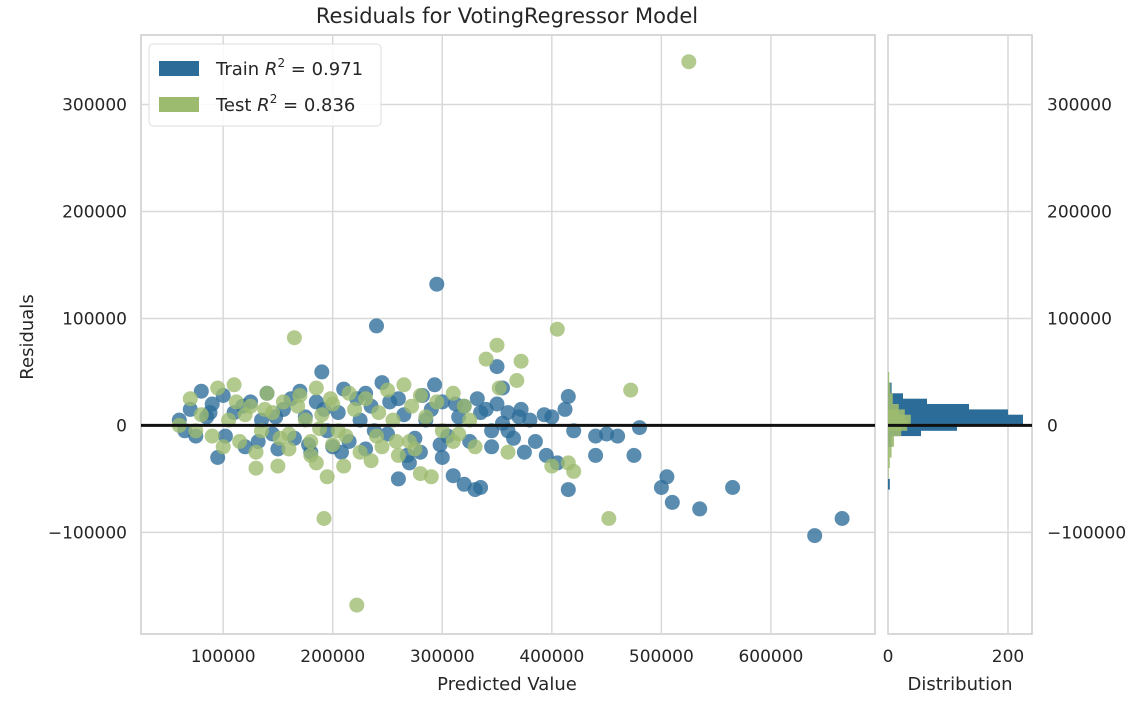 The image size is (1140, 706). Describe the element at coordinates (888, 657) in the screenshot. I see `distribution-x-tick-label: 0` at that location.